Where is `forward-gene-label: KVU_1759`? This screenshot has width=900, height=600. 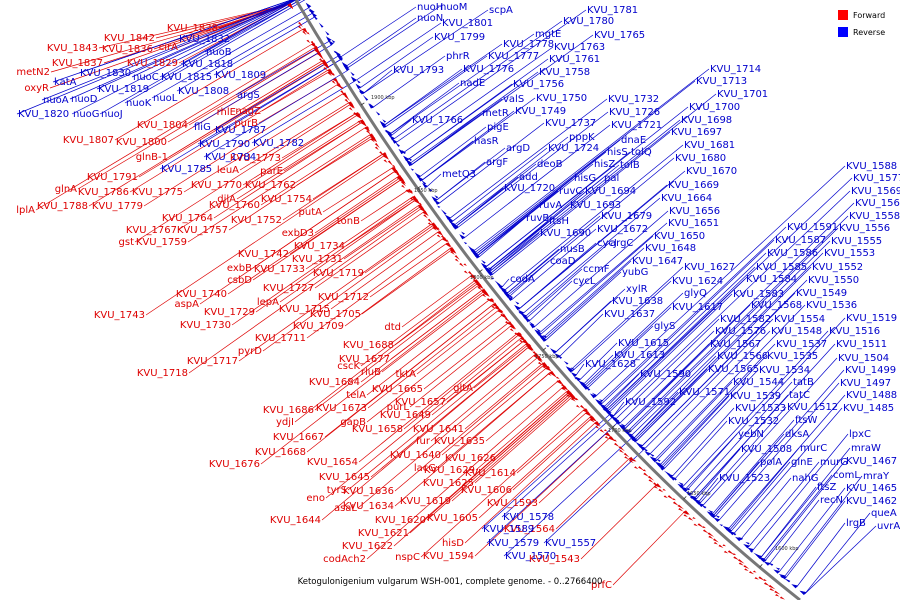
forward-gene-label: KVU_1759 is located at coordinates (161, 242).